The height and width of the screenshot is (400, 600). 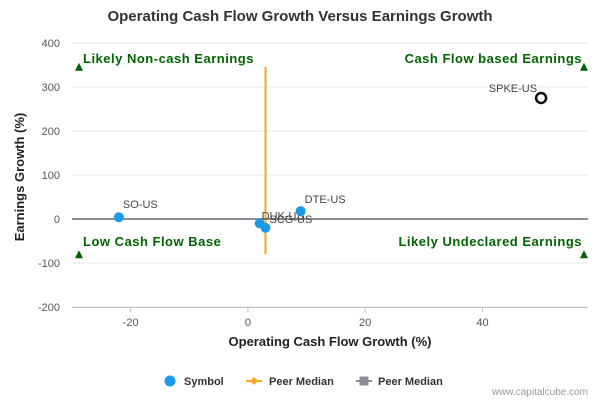 I want to click on quadrant-marker-bottom-right, so click(x=584, y=254).